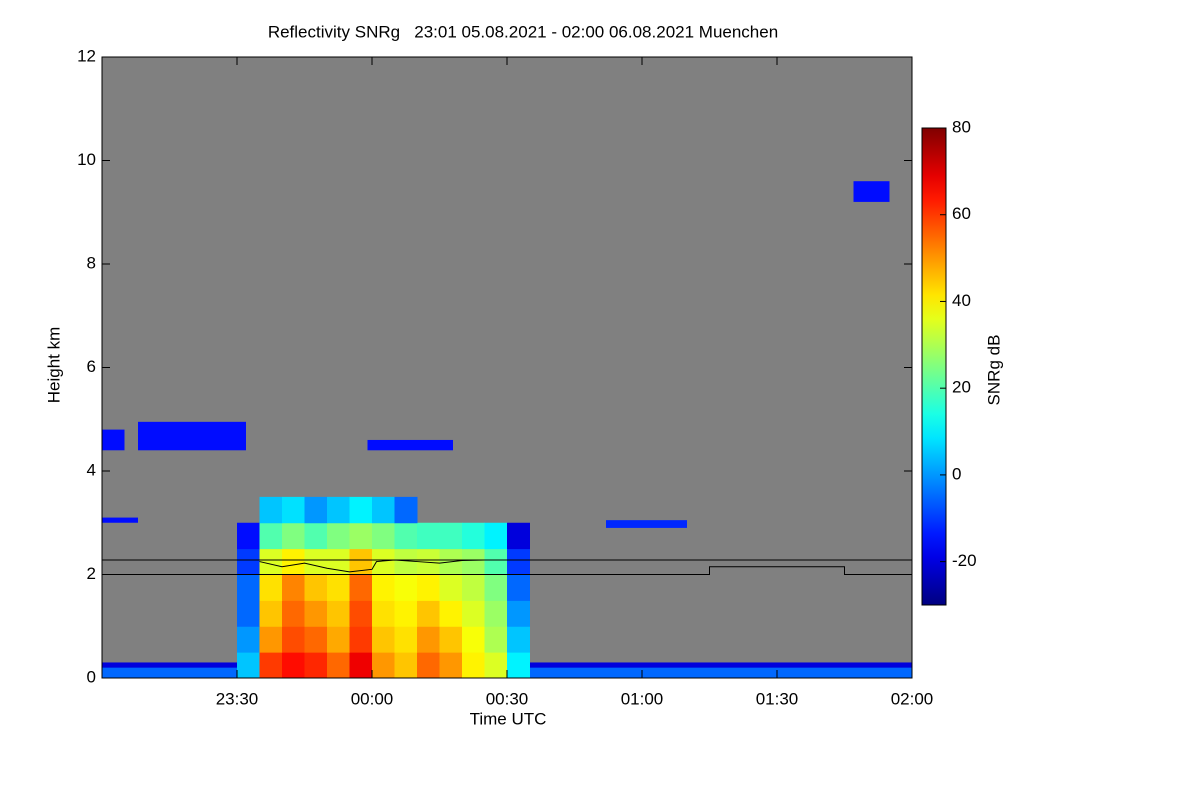  Describe the element at coordinates (993, 370) in the screenshot. I see `colorbar-label: SNRg dB` at that location.